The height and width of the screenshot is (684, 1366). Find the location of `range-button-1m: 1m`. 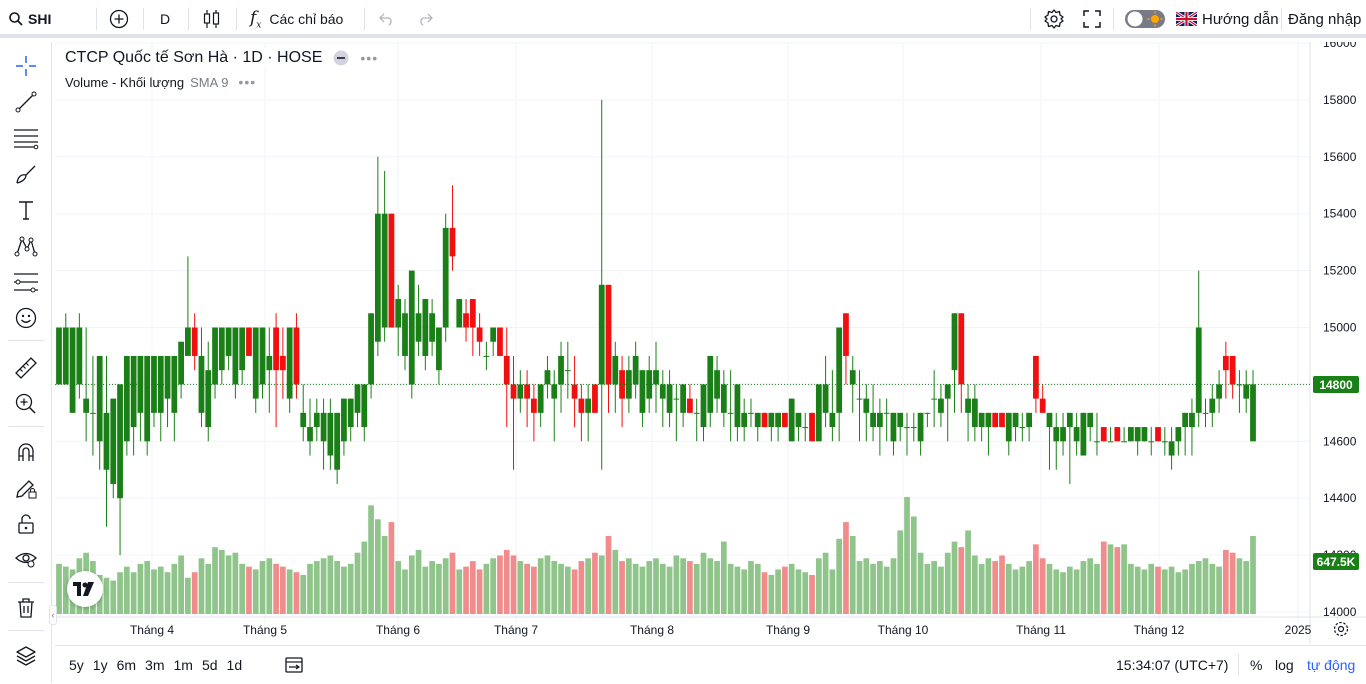

range-button-1m: 1m is located at coordinates (183, 665).